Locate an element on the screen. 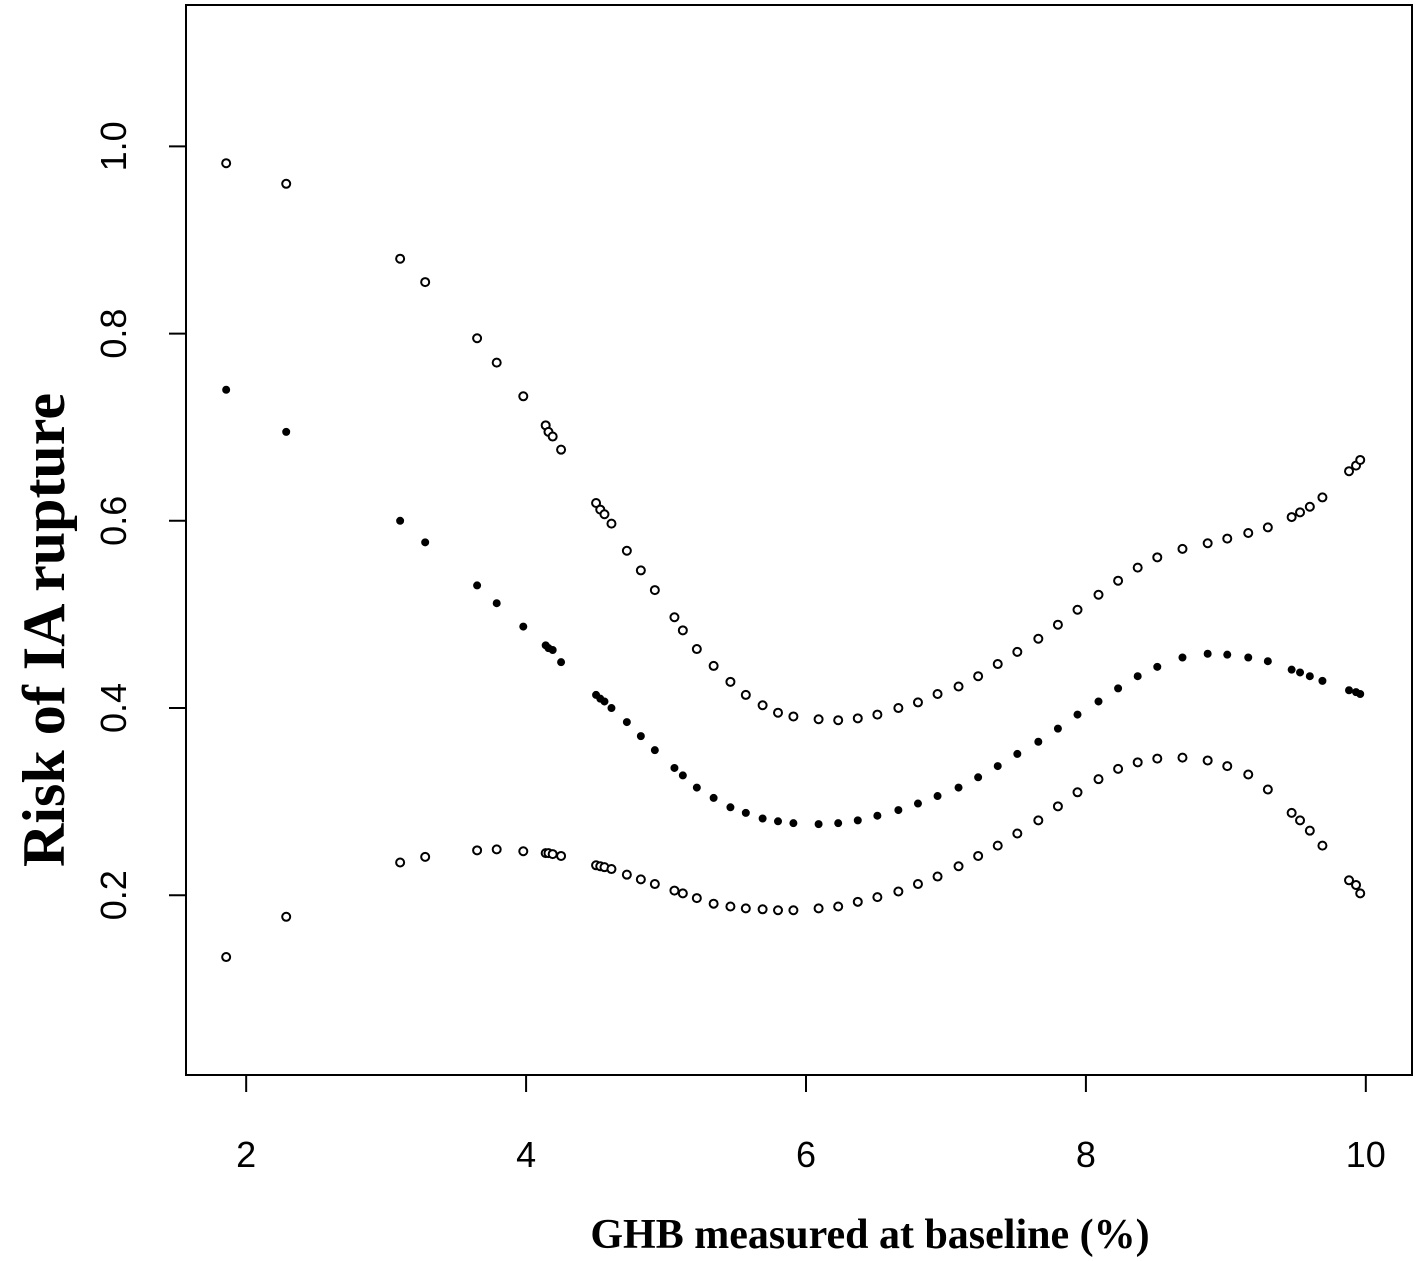 The width and height of the screenshot is (1417, 1261). x-tick-label: 6 is located at coordinates (806, 1154).